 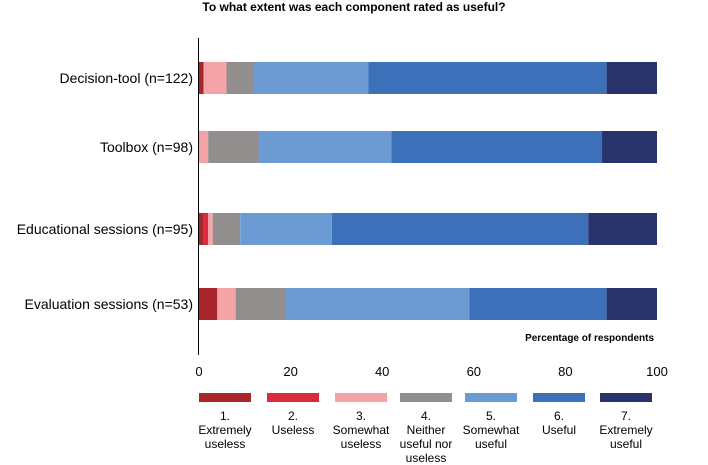 I want to click on category-label: Decision-tool (n=122), so click(x=126, y=78).